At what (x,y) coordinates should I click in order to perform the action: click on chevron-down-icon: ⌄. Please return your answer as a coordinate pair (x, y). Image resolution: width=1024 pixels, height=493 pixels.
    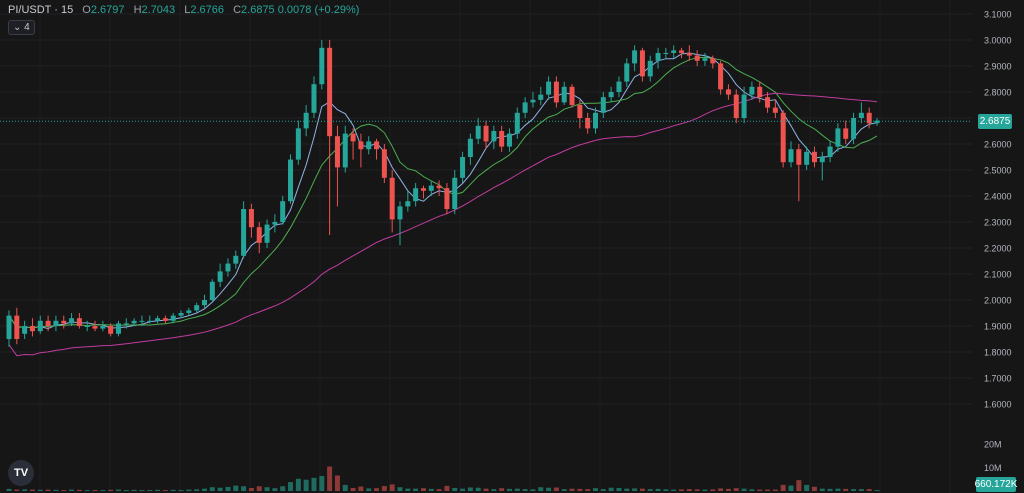
    Looking at the image, I should click on (17, 27).